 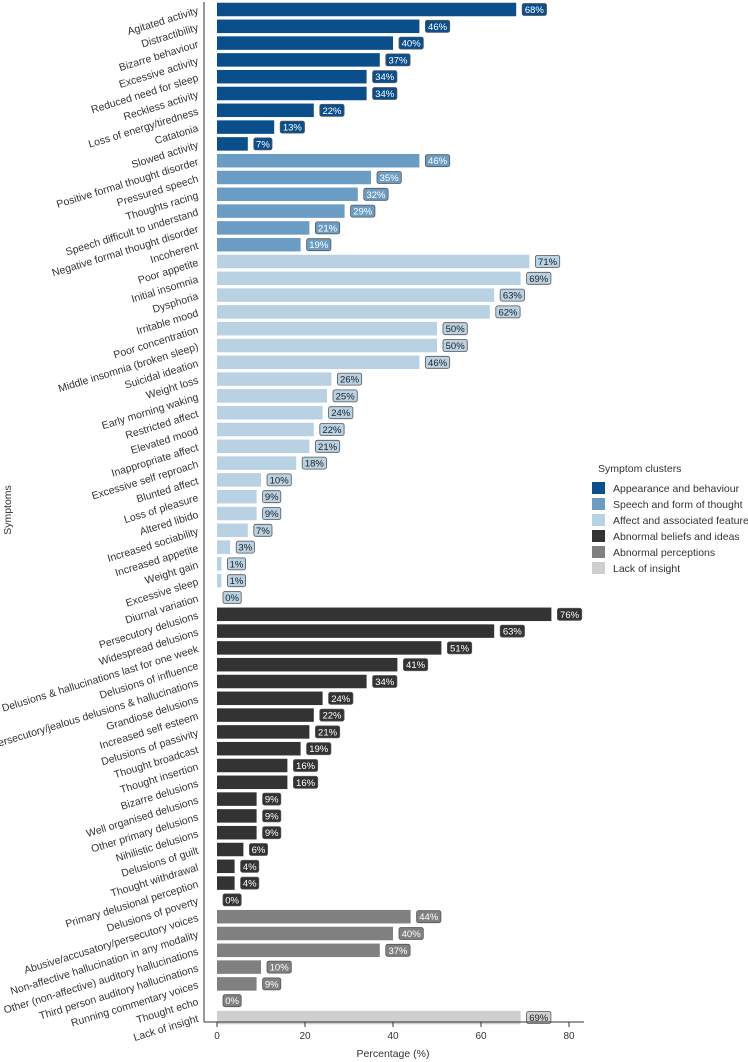 What do you see at coordinates (237, 581) in the screenshot?
I see `value-label: 1%` at bounding box center [237, 581].